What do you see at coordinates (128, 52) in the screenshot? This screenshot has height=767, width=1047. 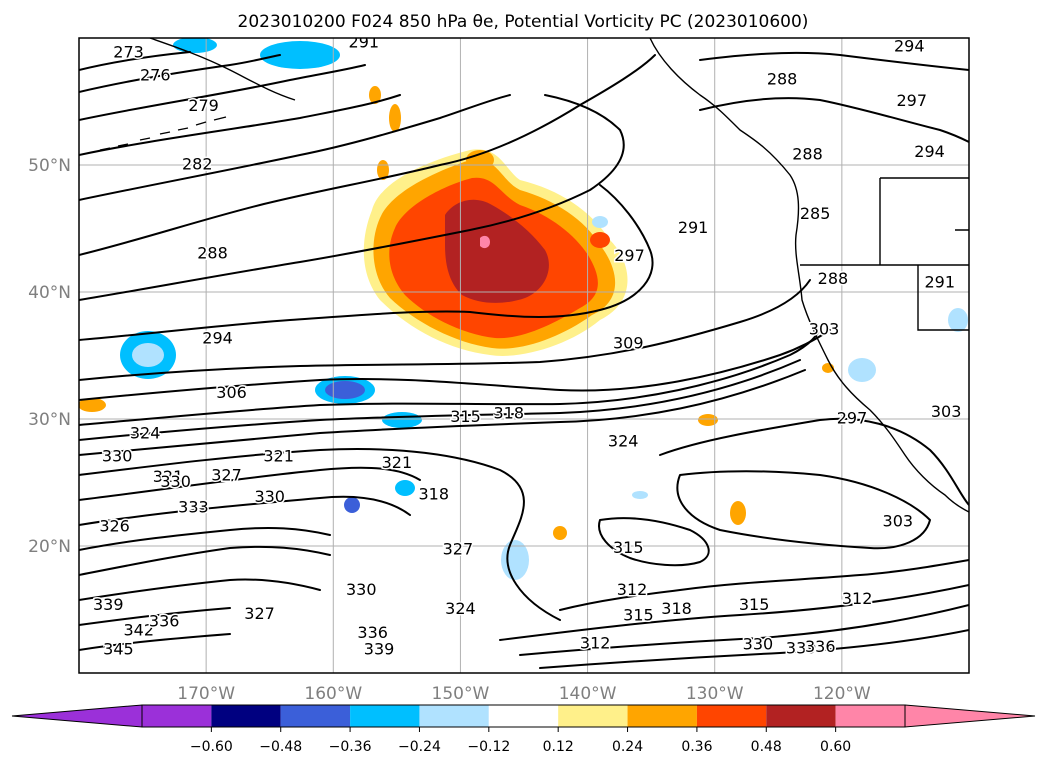 I see `contour-label: 273` at bounding box center [128, 52].